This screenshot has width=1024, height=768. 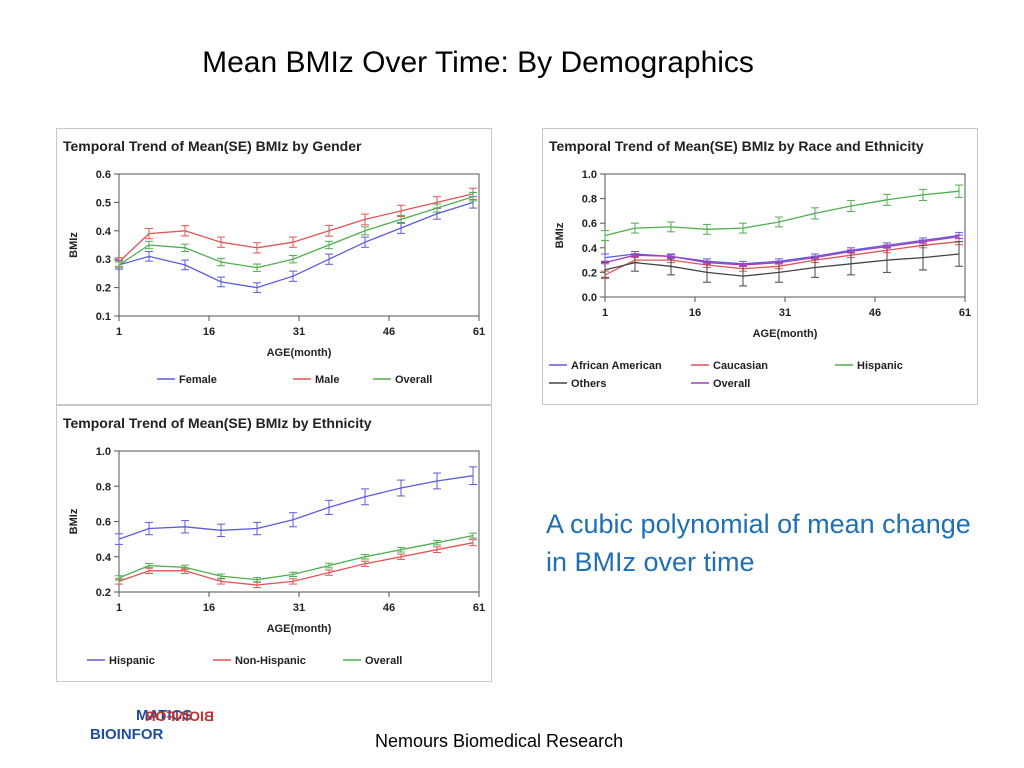 I want to click on legend-label: Others, so click(x=588, y=384).